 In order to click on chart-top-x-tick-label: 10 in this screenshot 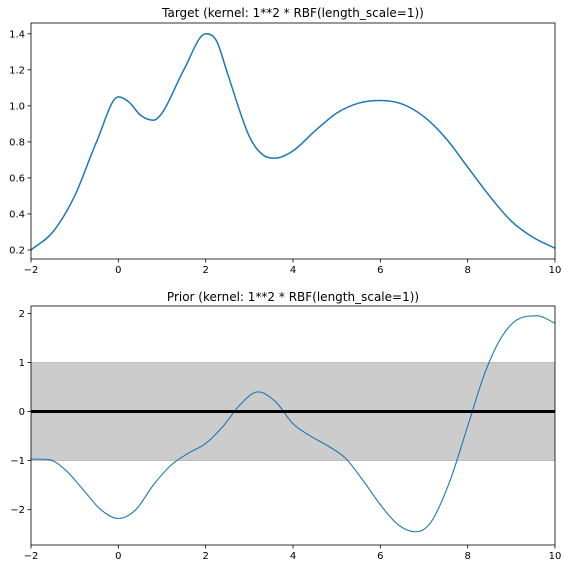, I will do `click(555, 270)`.